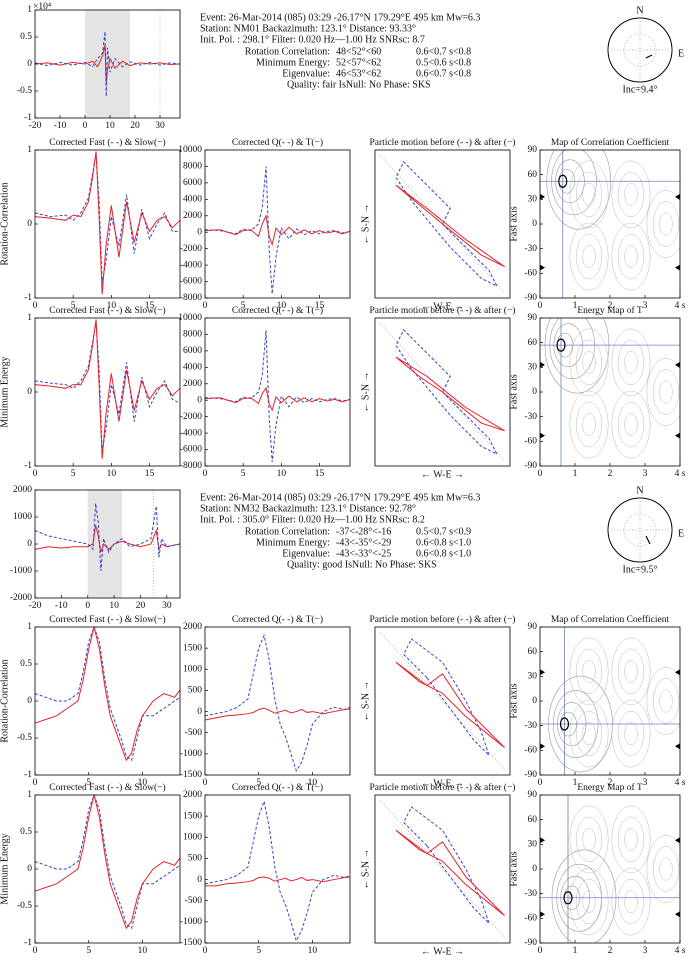 The width and height of the screenshot is (700, 962). Describe the element at coordinates (194, 901) in the screenshot. I see `y-tick-label: -500` at that location.